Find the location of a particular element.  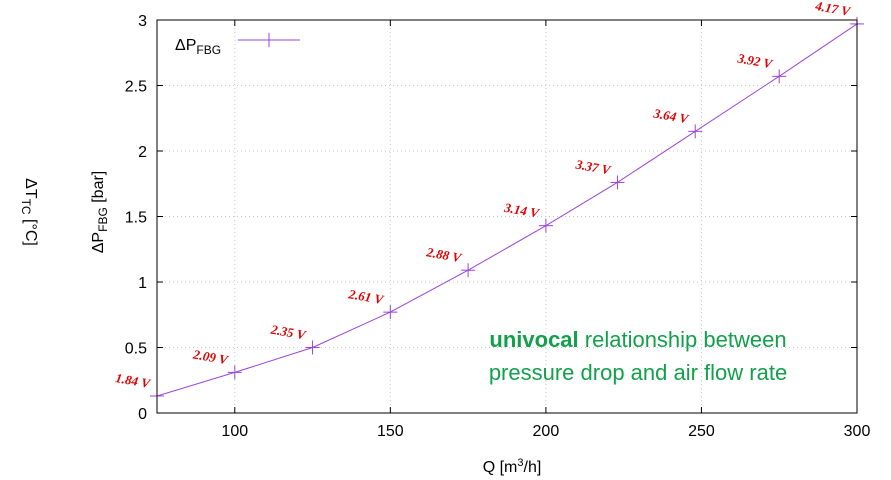

y-tick-label: 0.5 is located at coordinates (136, 349).